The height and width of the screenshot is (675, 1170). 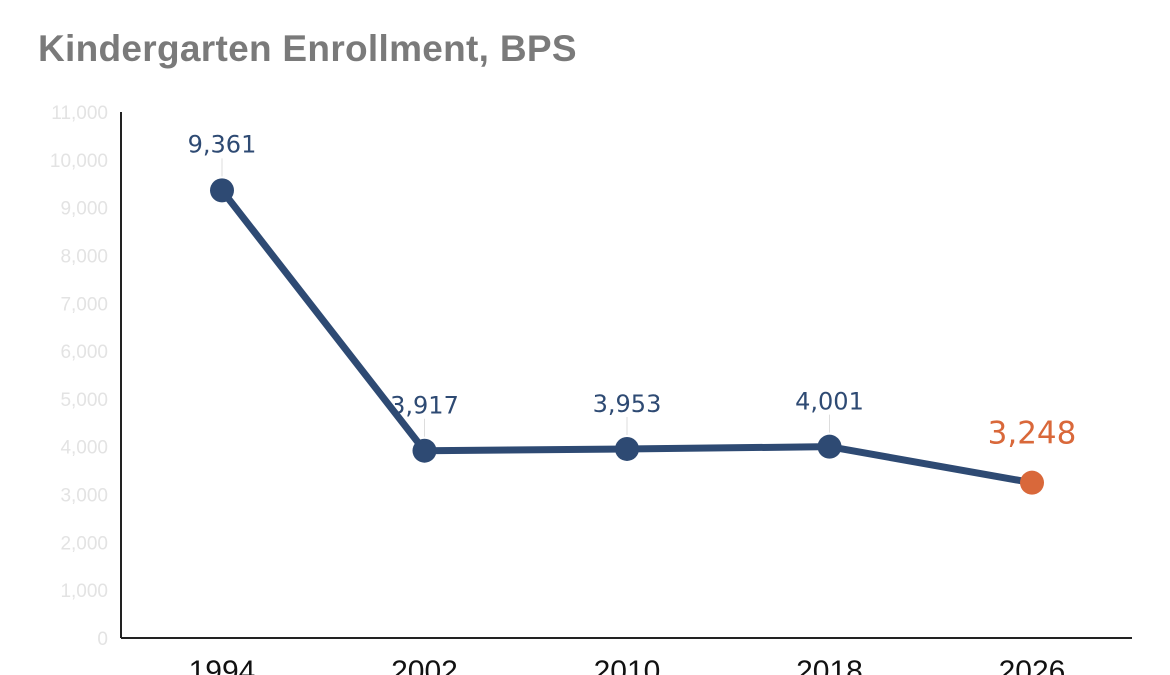 What do you see at coordinates (84, 543) in the screenshot?
I see `y-tick-label: 2,000` at bounding box center [84, 543].